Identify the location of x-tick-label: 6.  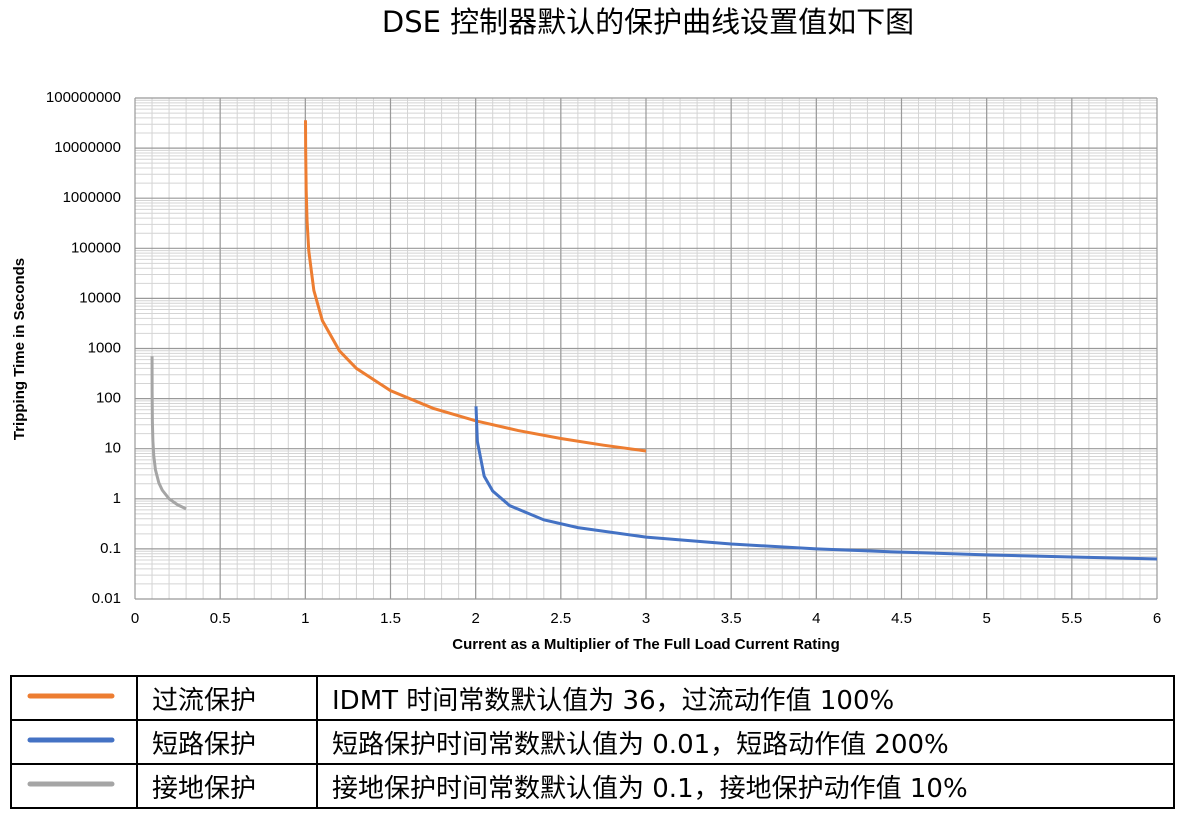
(1157, 618).